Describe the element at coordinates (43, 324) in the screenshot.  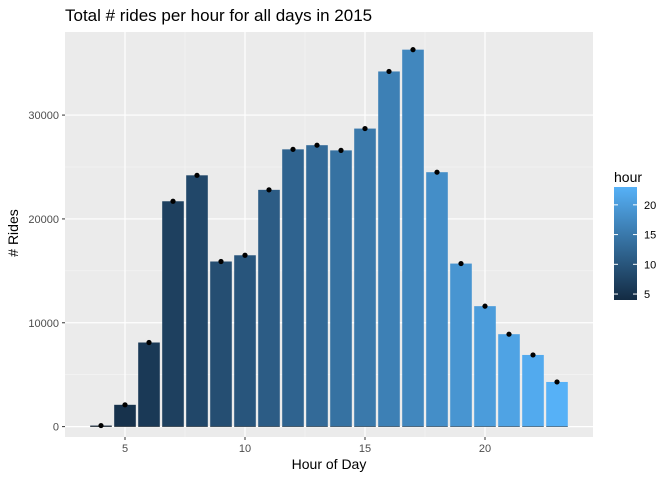
I see `y-tick-label: 10000` at that location.